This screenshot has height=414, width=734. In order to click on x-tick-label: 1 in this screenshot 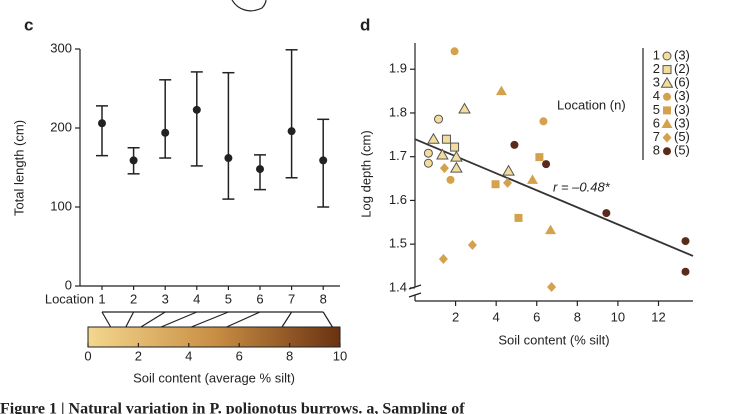, I will do `click(101, 298)`.